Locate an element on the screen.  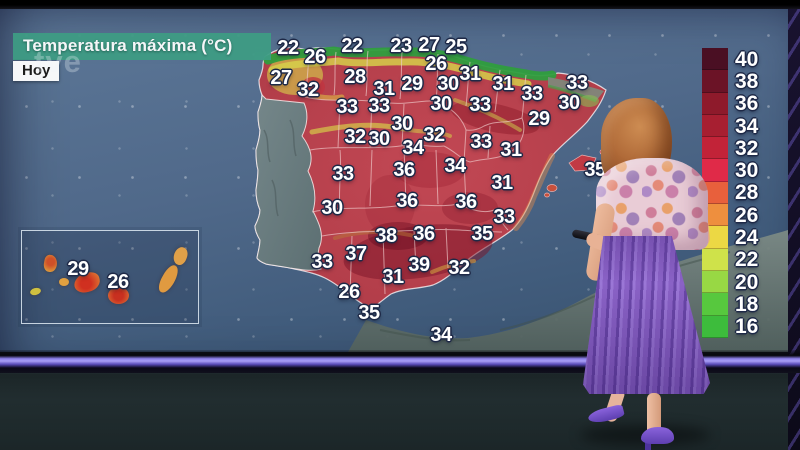
day-label: Hoy is located at coordinates (36, 71).